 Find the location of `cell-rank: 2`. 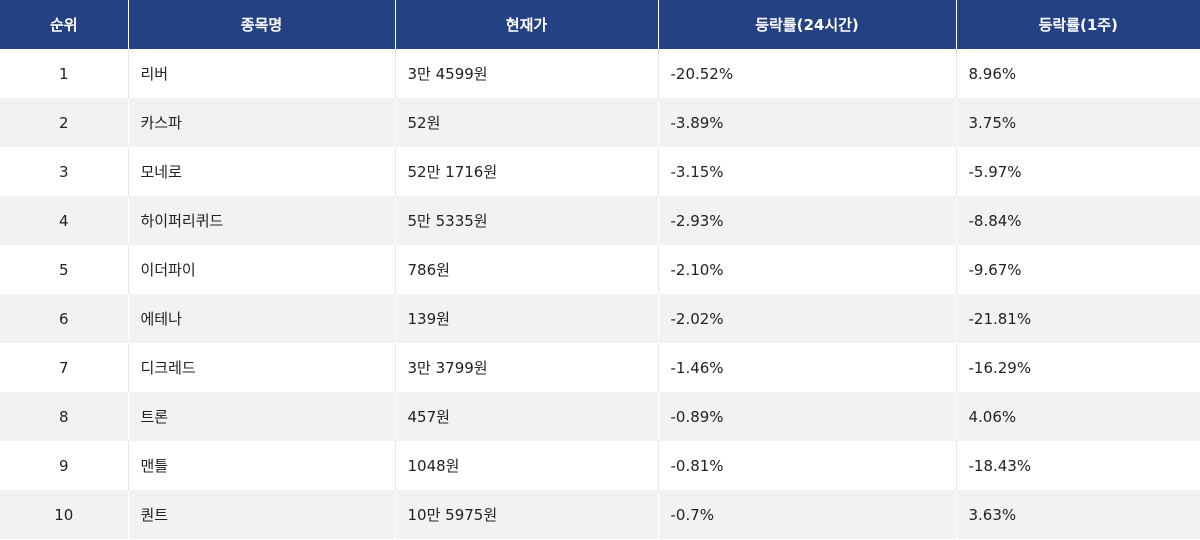

cell-rank: 2 is located at coordinates (64, 122).